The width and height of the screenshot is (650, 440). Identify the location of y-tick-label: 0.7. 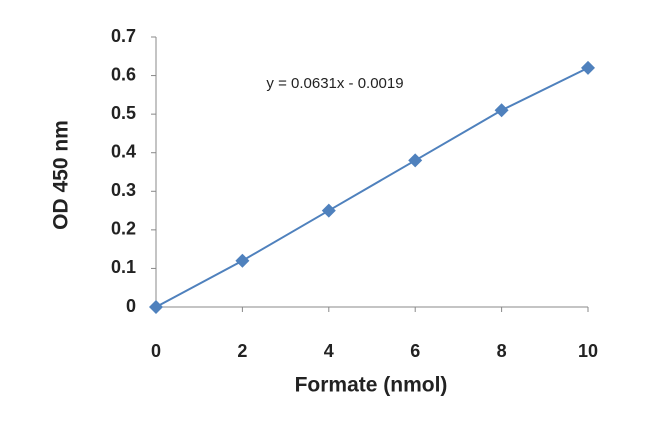
(123, 36).